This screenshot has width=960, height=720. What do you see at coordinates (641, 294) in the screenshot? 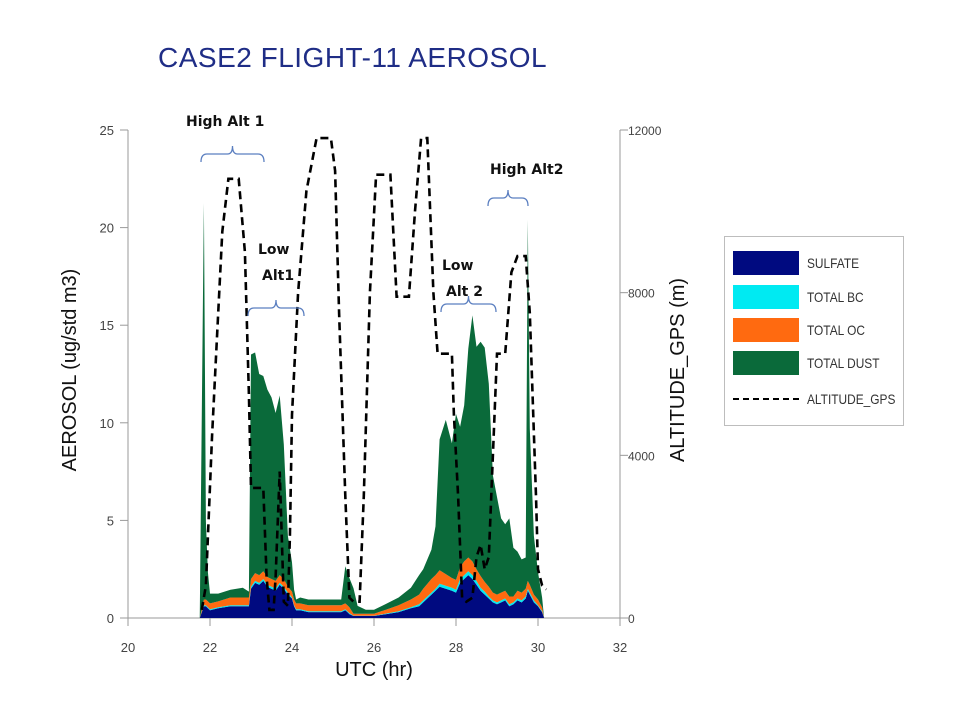
I see `y2-tick-label-8000: 8000` at bounding box center [641, 294].